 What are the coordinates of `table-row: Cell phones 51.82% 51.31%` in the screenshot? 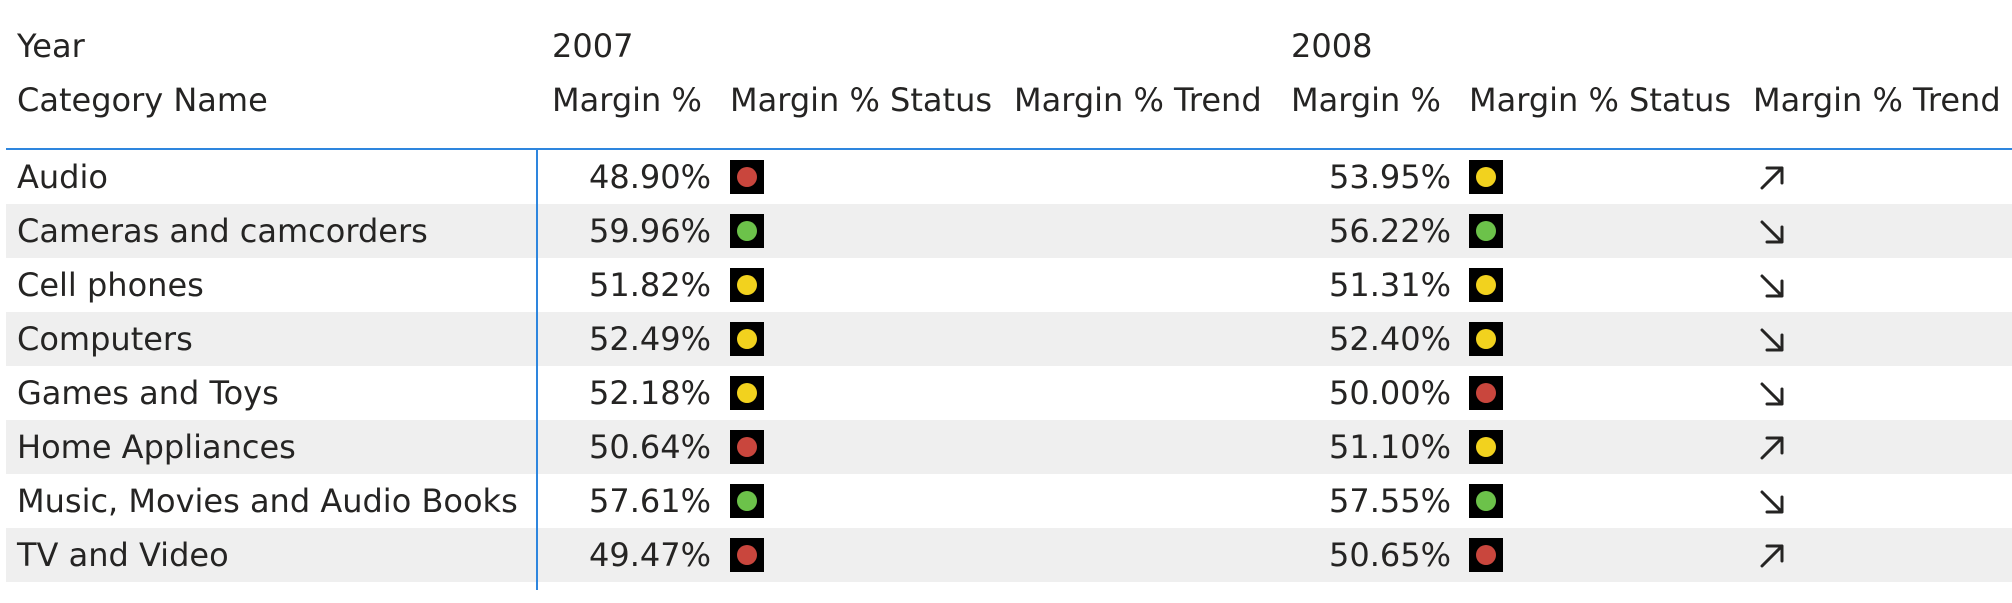 It's located at (1009, 285).